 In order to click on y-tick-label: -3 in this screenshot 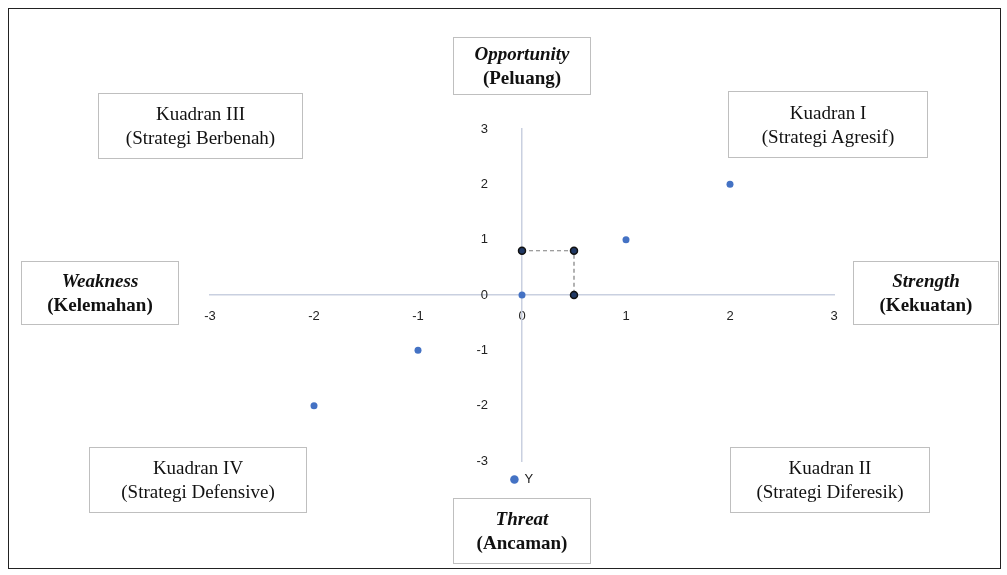, I will do `click(482, 460)`.